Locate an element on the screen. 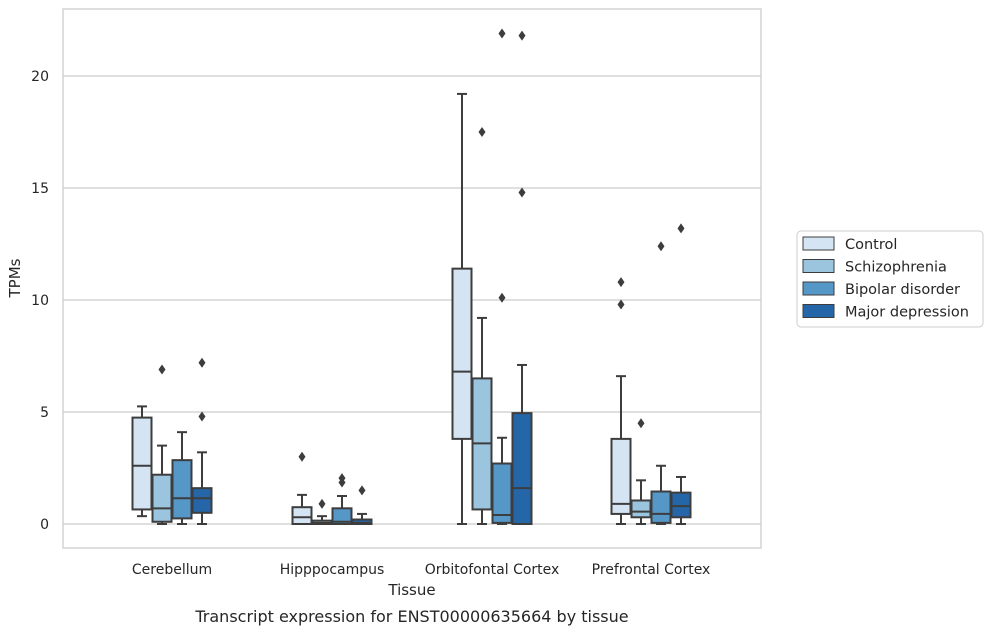  y-tick-label: 5 is located at coordinates (44, 413).